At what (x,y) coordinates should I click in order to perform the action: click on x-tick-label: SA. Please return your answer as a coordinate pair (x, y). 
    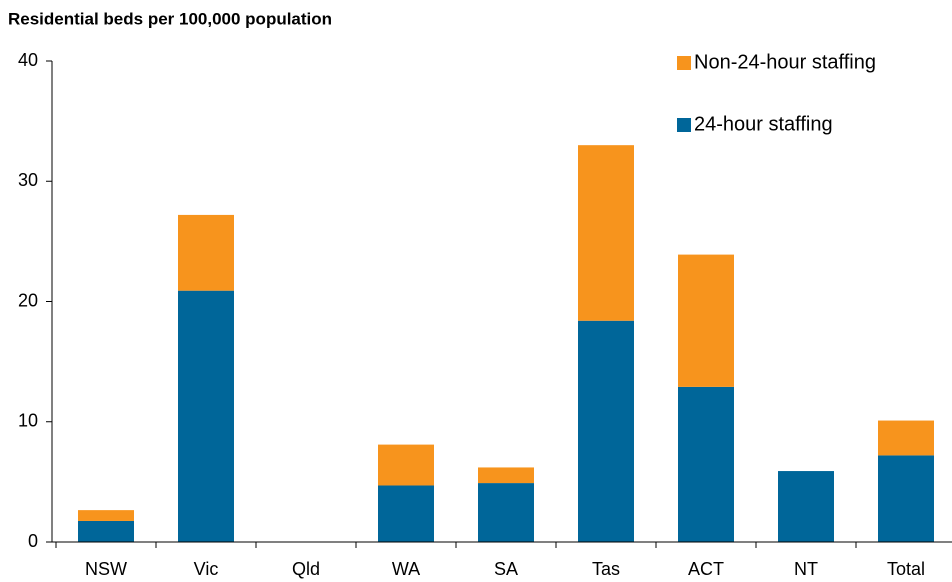
    Looking at the image, I should click on (506, 569).